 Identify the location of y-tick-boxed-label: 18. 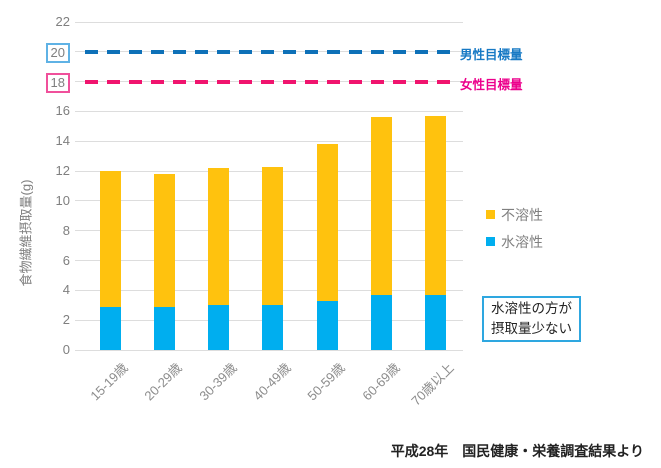
(57, 82).